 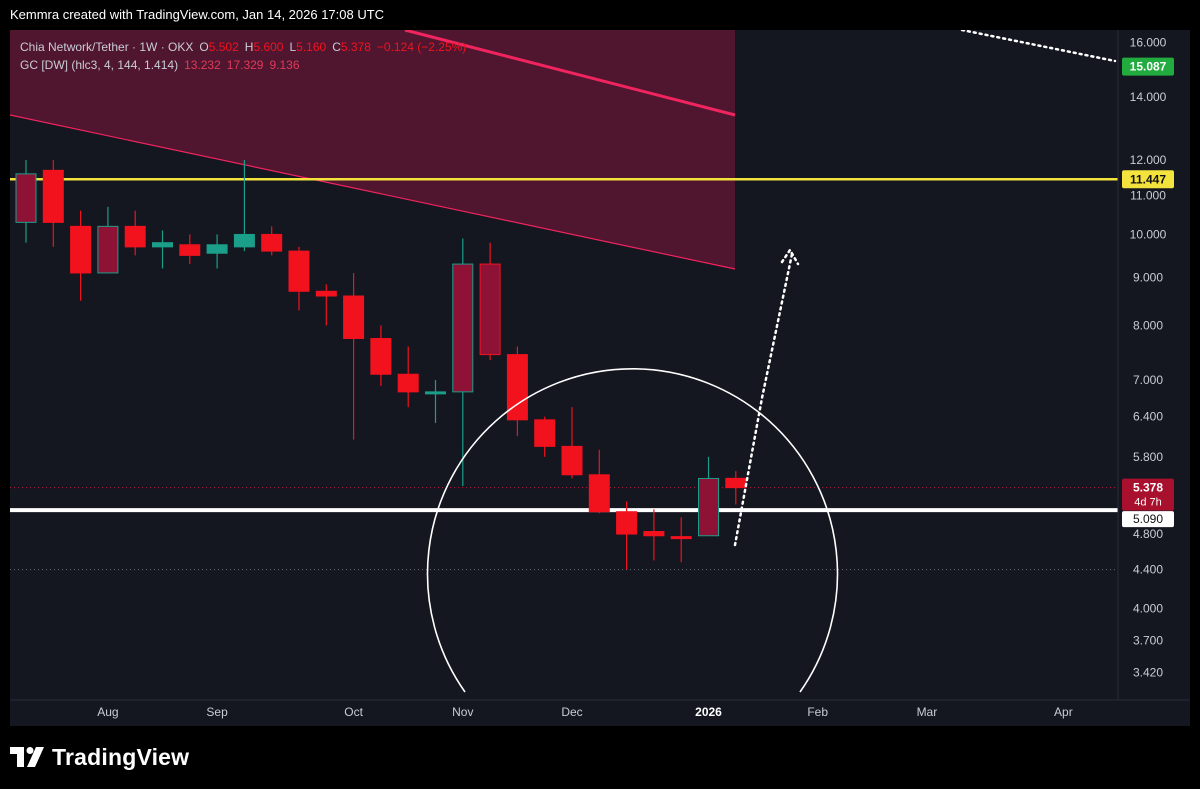 I want to click on y-tick-label: 5.800, so click(x=1148, y=457).